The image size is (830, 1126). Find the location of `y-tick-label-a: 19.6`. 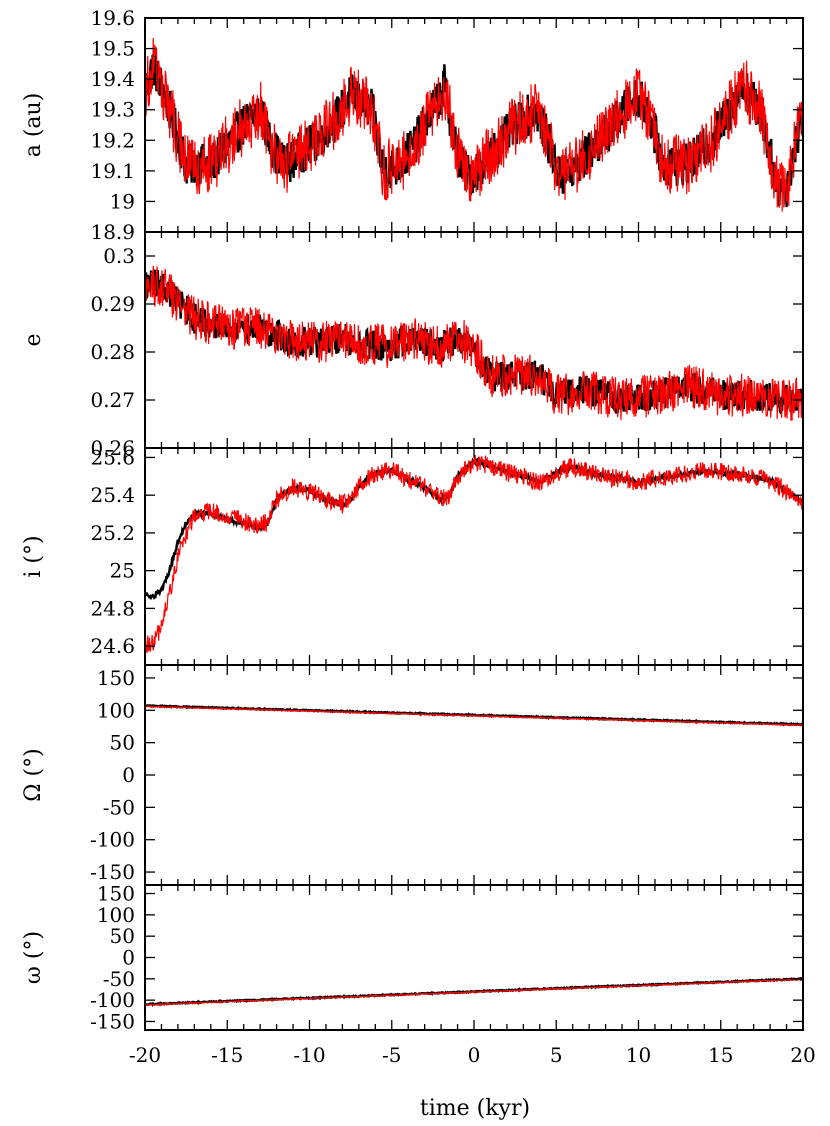

y-tick-label-a: 19.6 is located at coordinates (112, 18).